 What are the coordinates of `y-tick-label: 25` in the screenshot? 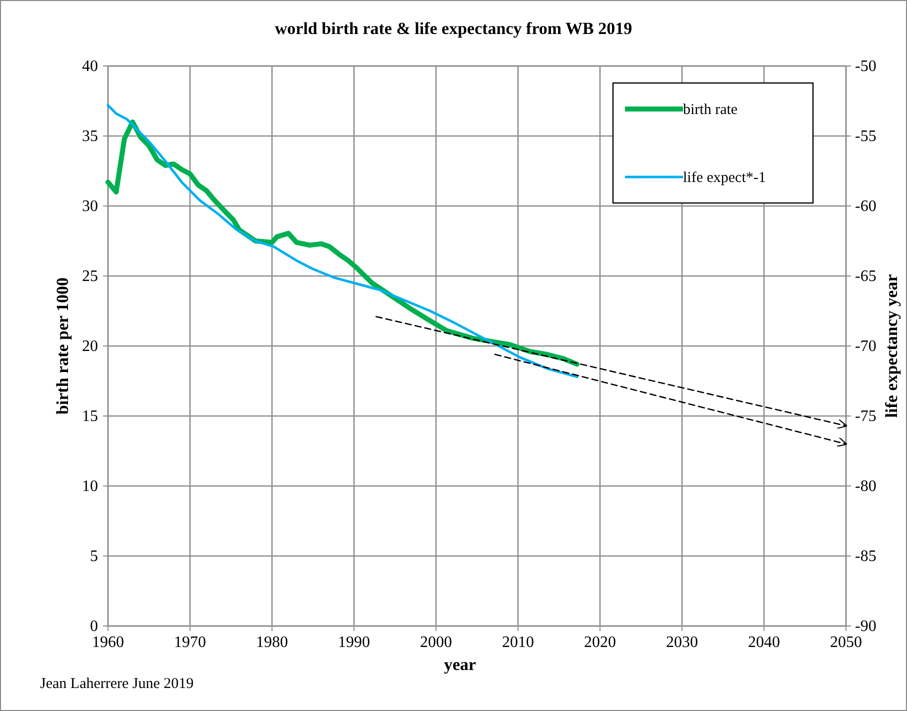 It's located at (90, 276).